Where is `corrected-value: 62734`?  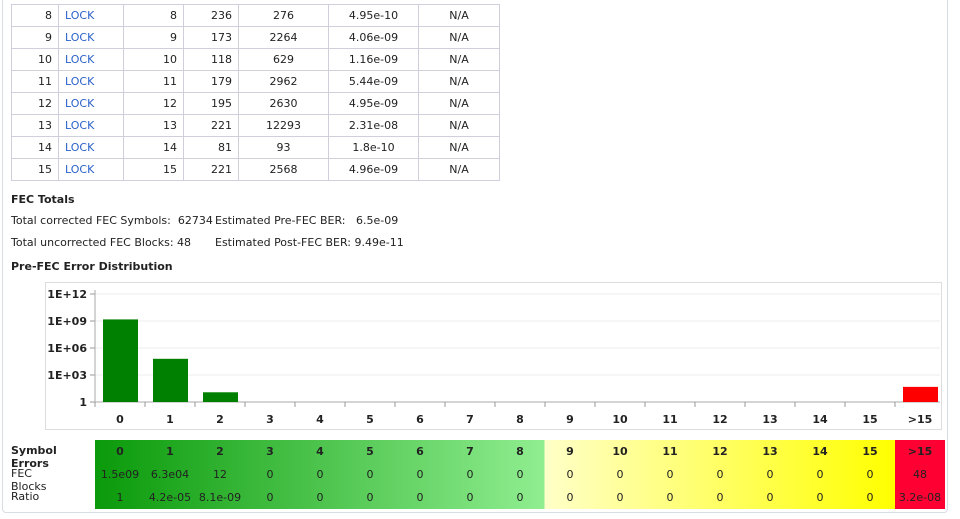
corrected-value: 62734 is located at coordinates (195, 220).